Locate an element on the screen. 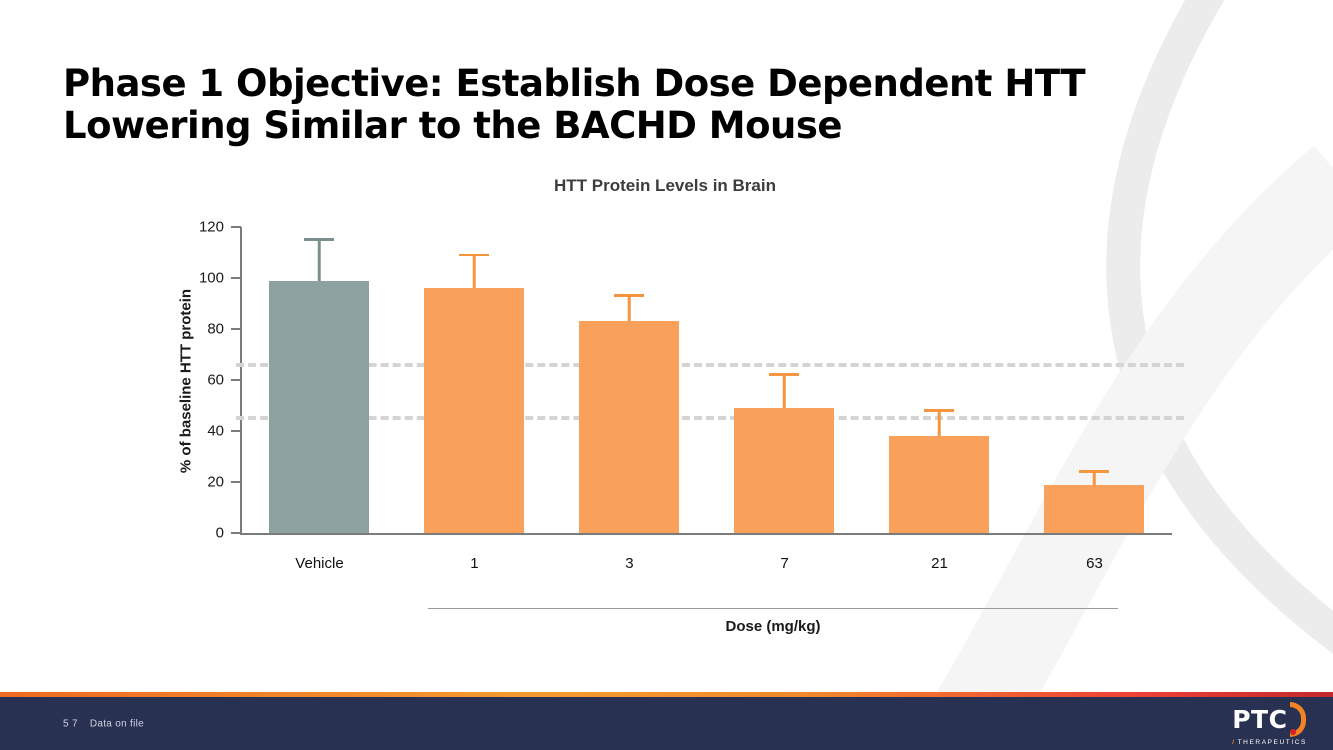  bar-slot: 1 is located at coordinates (474, 399).